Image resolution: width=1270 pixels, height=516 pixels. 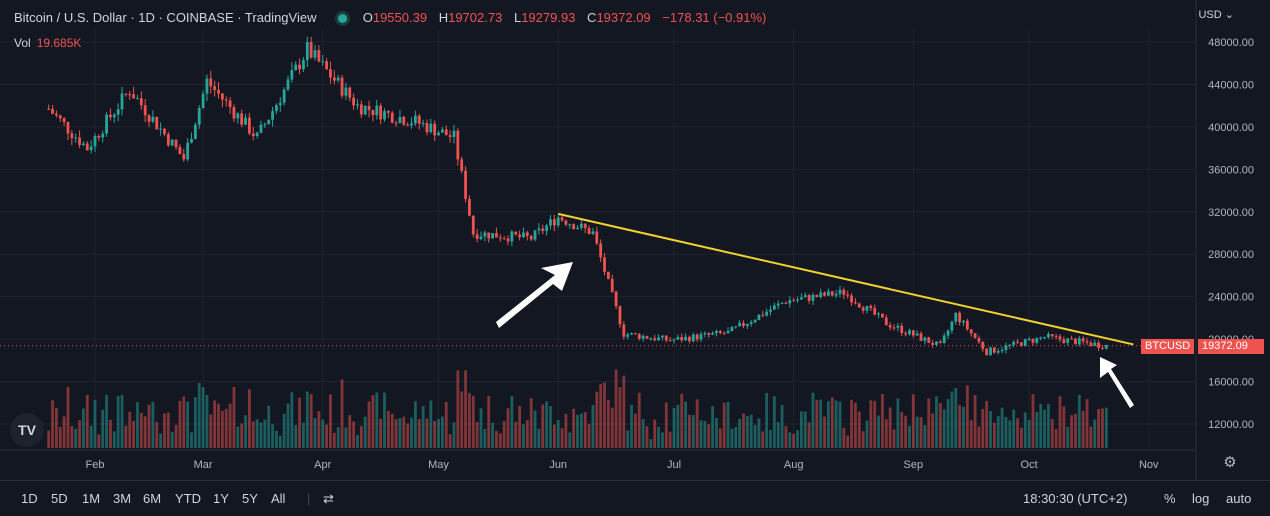 What do you see at coordinates (59, 498) in the screenshot?
I see `timeframe-5d: 5D` at bounding box center [59, 498].